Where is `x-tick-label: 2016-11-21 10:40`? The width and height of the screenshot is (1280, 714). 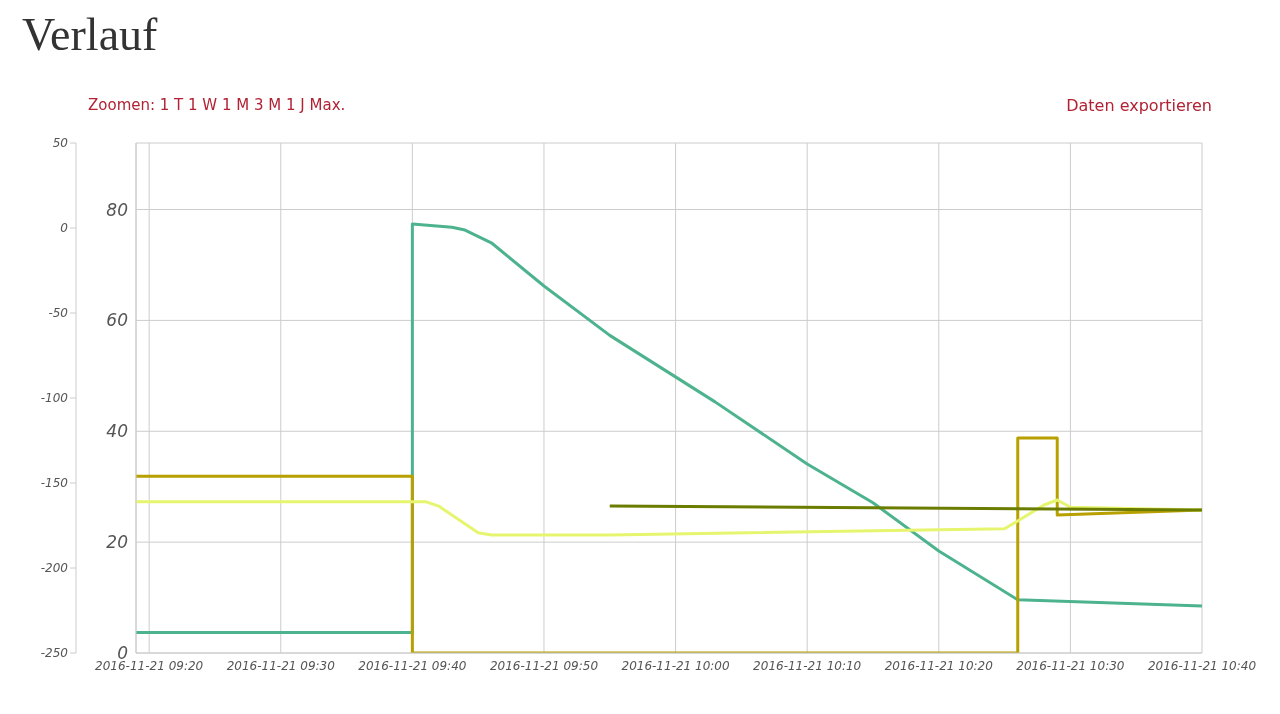
x-tick-label: 2016-11-21 10:40 is located at coordinates (1202, 665).